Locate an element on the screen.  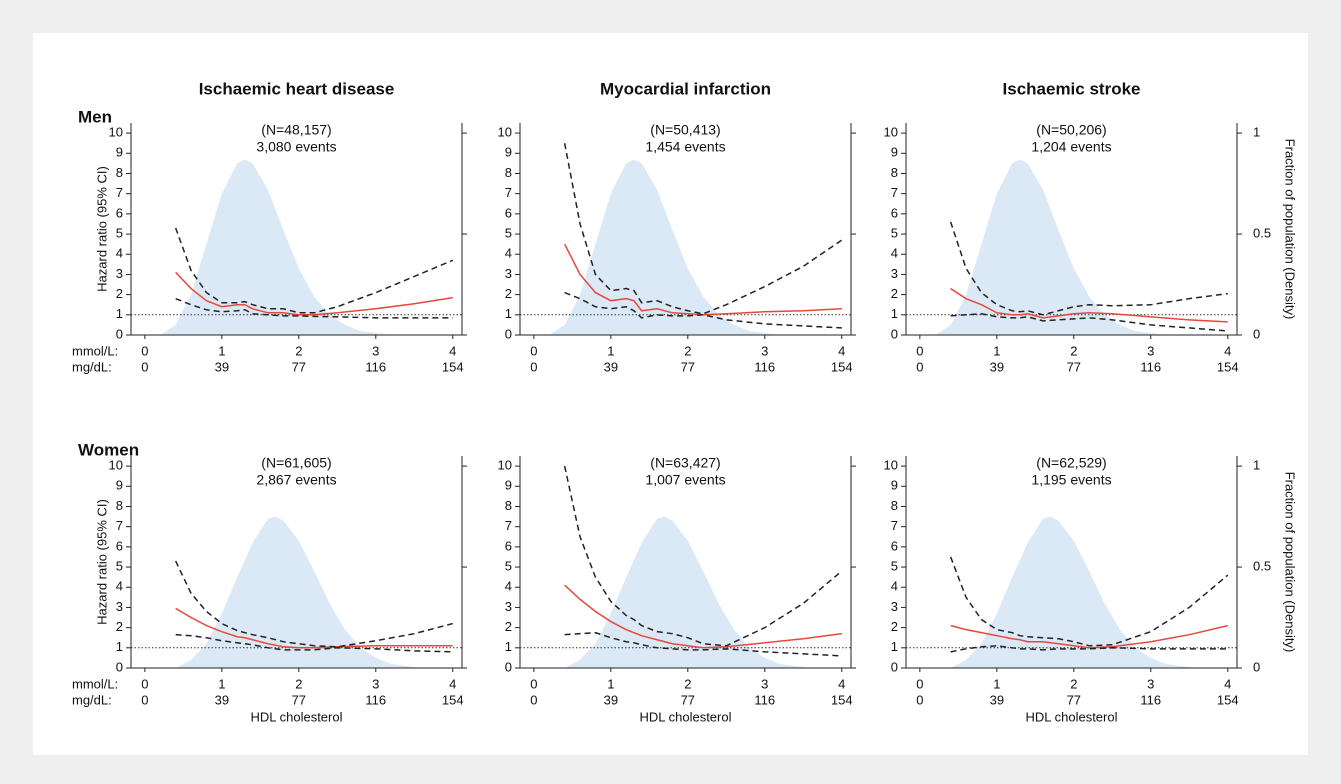
y-tick-label: 1 is located at coordinates (894, 313).